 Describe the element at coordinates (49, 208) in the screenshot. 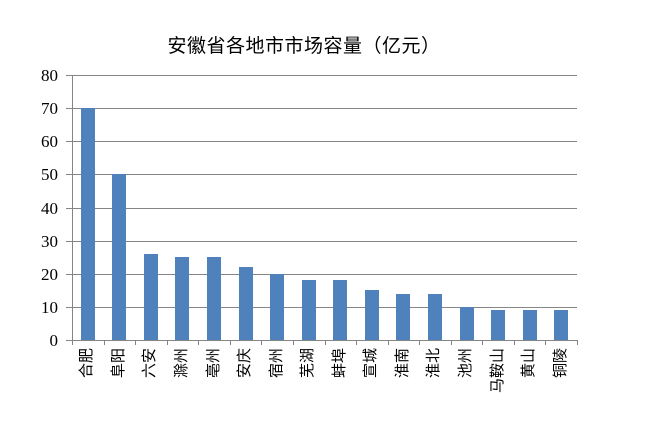

I see `y-tick-label: 40` at that location.